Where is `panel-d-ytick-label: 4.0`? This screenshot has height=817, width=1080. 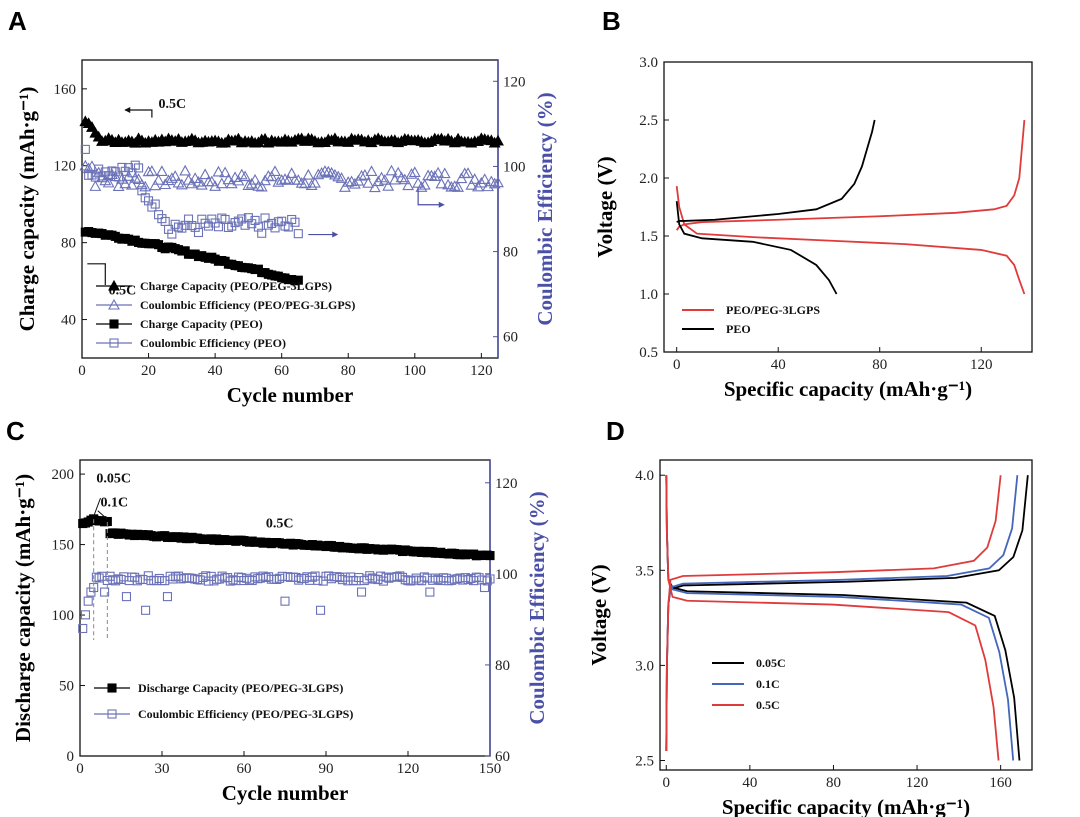
panel-d-ytick-label: 4.0 is located at coordinates (644, 476).